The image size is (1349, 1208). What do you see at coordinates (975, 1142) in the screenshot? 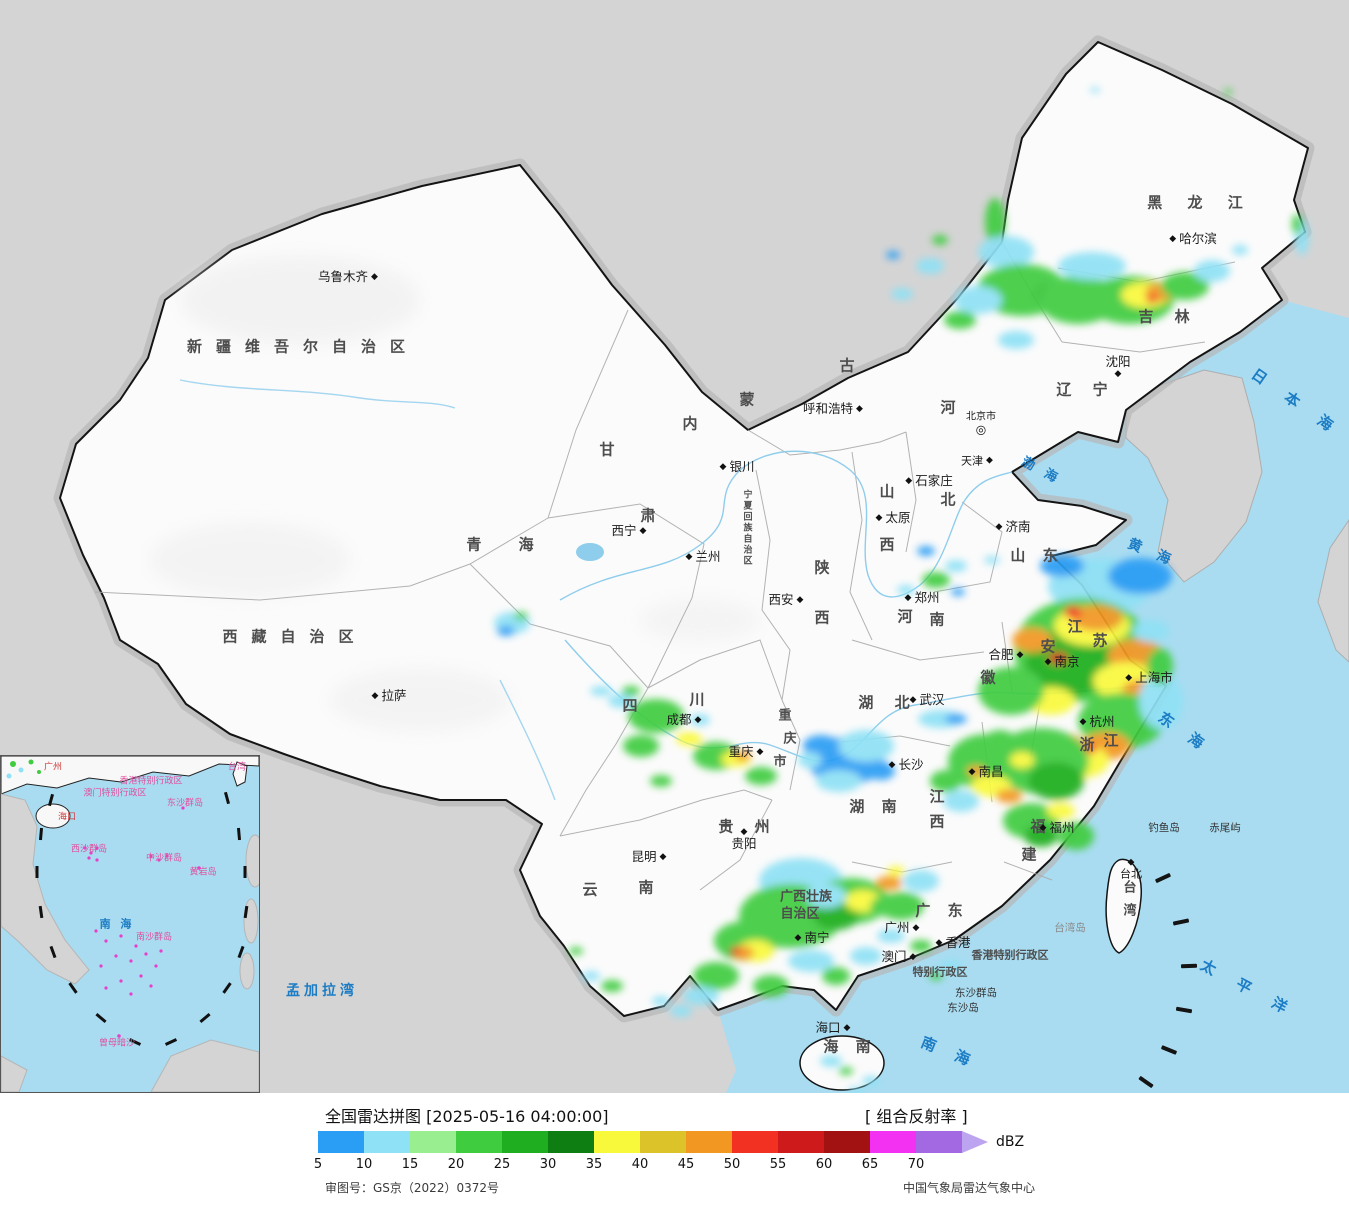
I see `scale-arrow` at bounding box center [975, 1142].